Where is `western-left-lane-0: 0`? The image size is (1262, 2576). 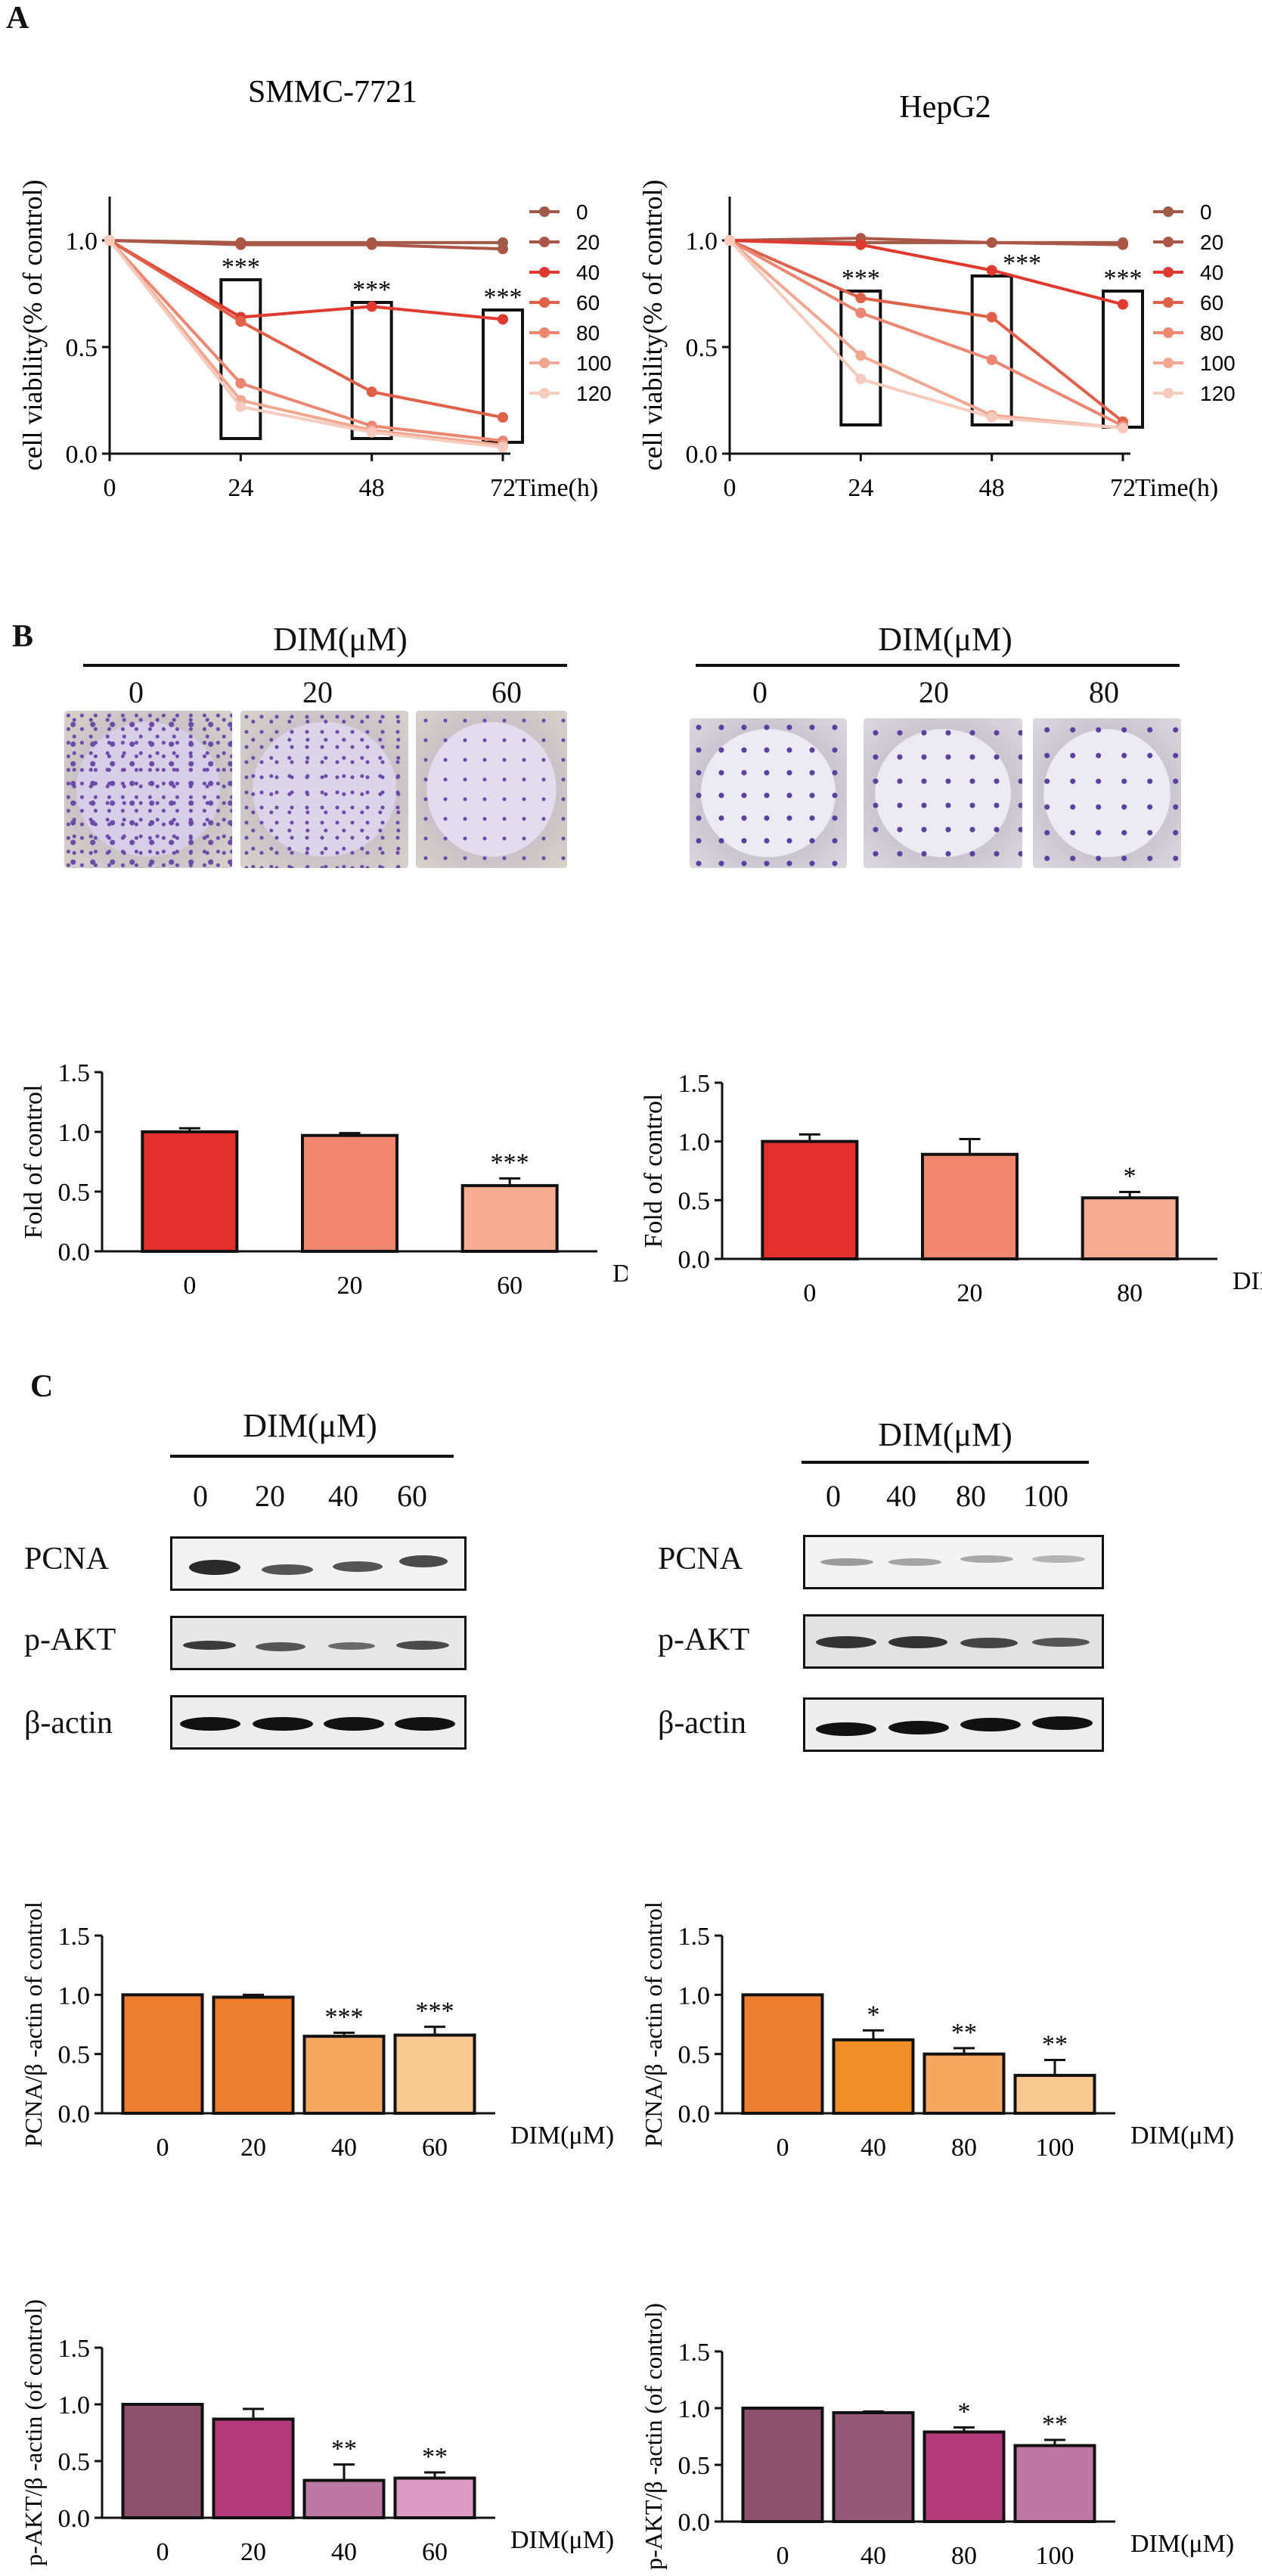 western-left-lane-0: 0 is located at coordinates (200, 1496).